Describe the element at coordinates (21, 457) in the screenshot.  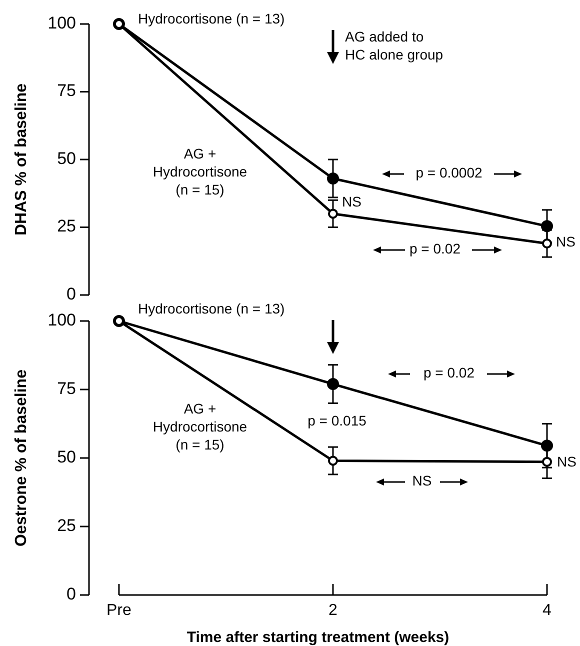
I see `y-axis-title: Oestrone % of baseline` at that location.